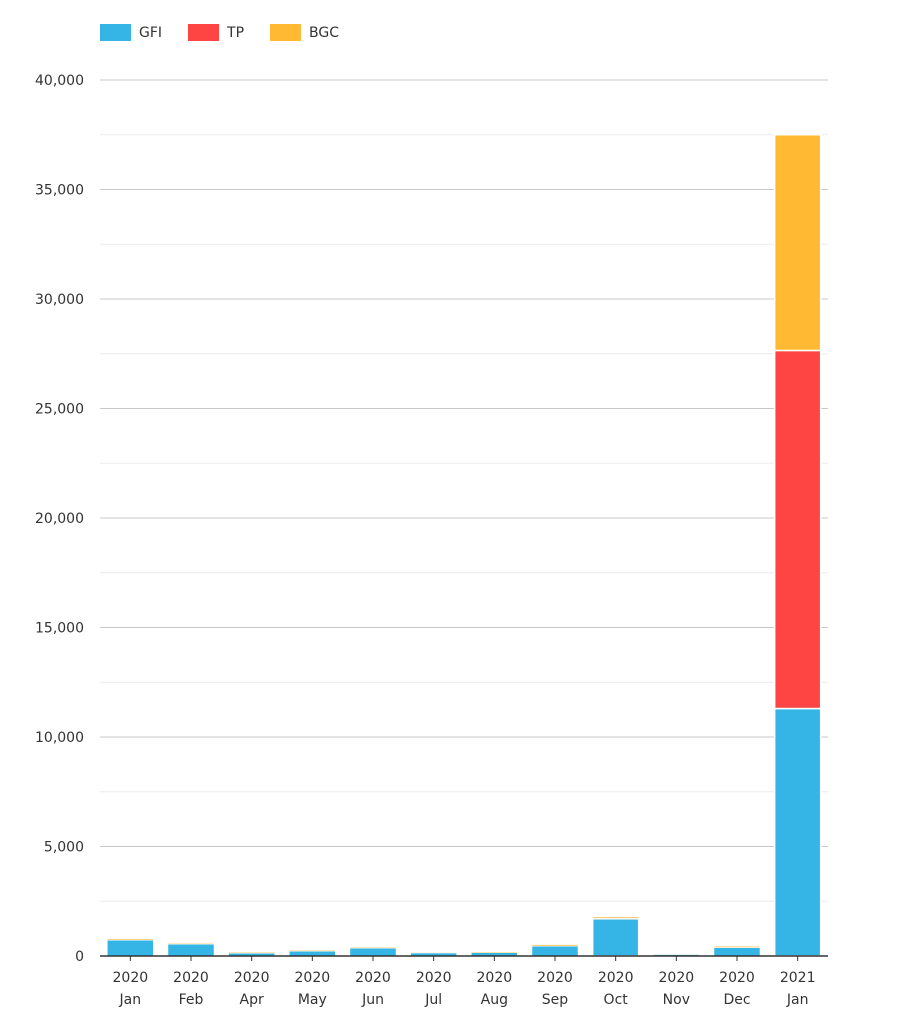  Describe the element at coordinates (736, 1000) in the screenshot. I see `x-tick-label-month: Dec` at that location.